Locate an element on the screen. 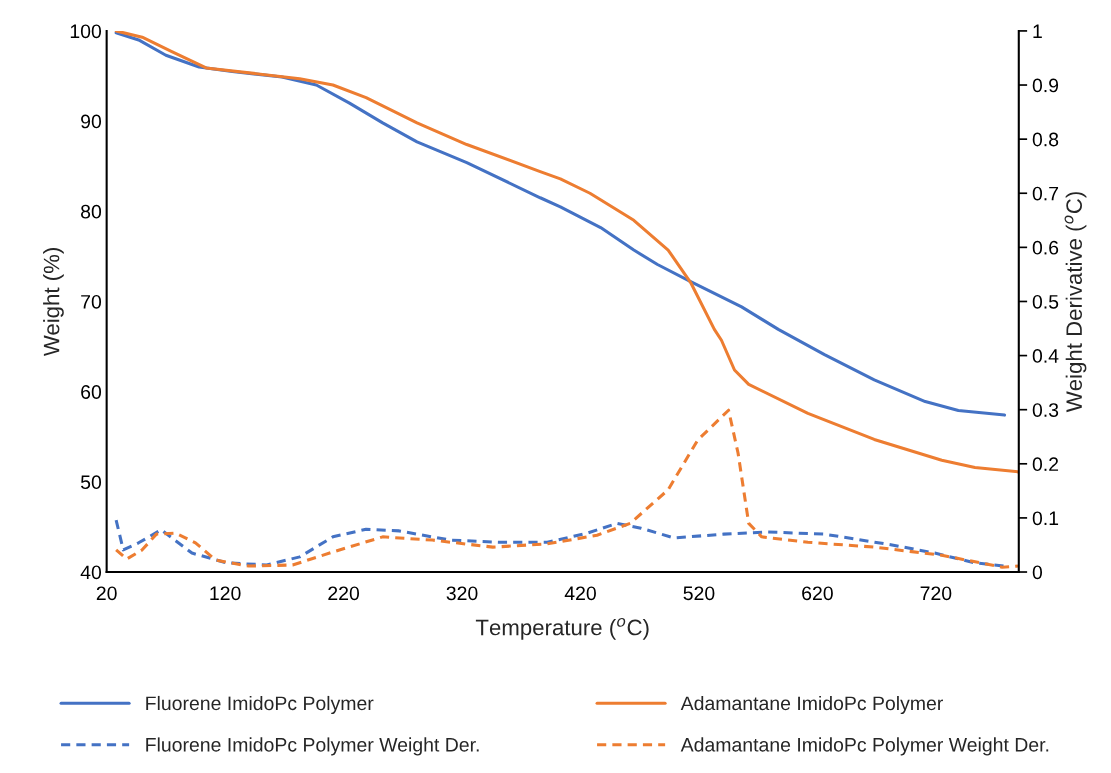 Image resolution: width=1111 pixels, height=773 pixels. y-tick-label: 40 is located at coordinates (91, 572).